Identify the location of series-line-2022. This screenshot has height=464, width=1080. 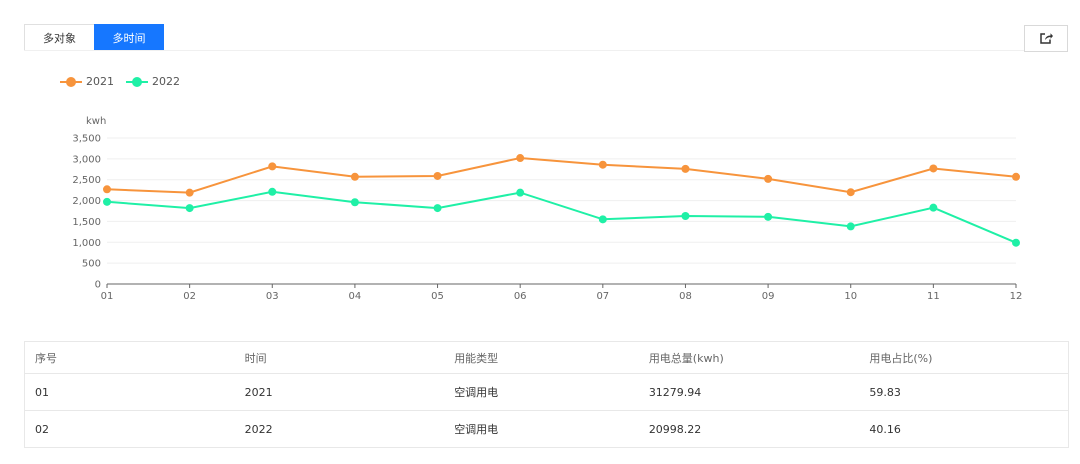
(561, 217).